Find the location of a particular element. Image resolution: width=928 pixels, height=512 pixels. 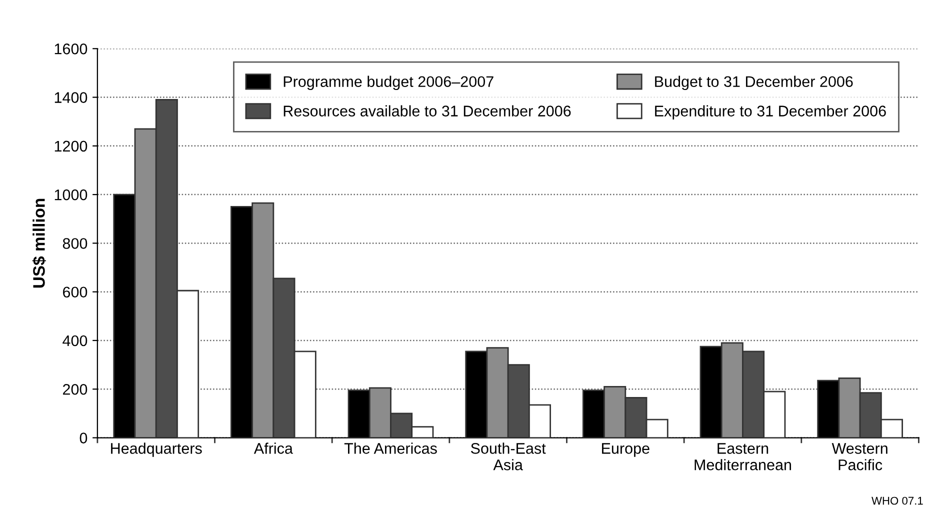

x-tick-label: Africa is located at coordinates (273, 448).